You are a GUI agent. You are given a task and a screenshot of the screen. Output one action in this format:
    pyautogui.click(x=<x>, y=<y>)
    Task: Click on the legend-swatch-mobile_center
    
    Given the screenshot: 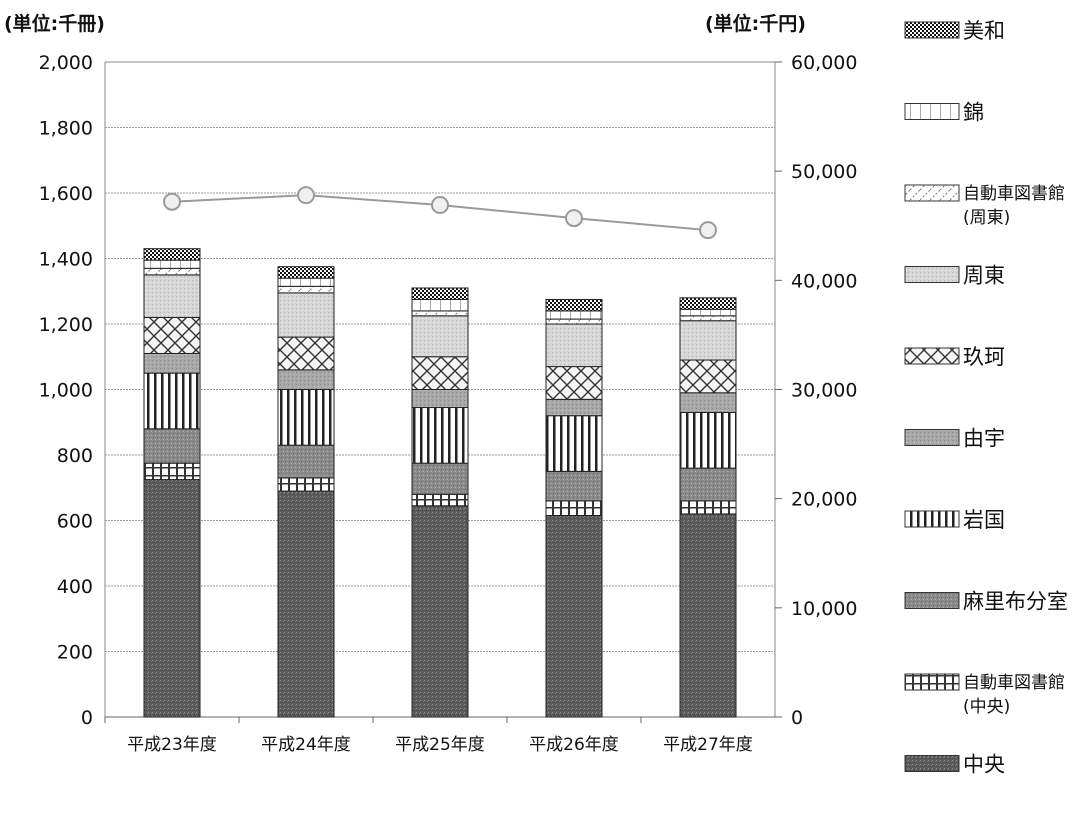 What is the action you would take?
    pyautogui.click(x=932, y=682)
    